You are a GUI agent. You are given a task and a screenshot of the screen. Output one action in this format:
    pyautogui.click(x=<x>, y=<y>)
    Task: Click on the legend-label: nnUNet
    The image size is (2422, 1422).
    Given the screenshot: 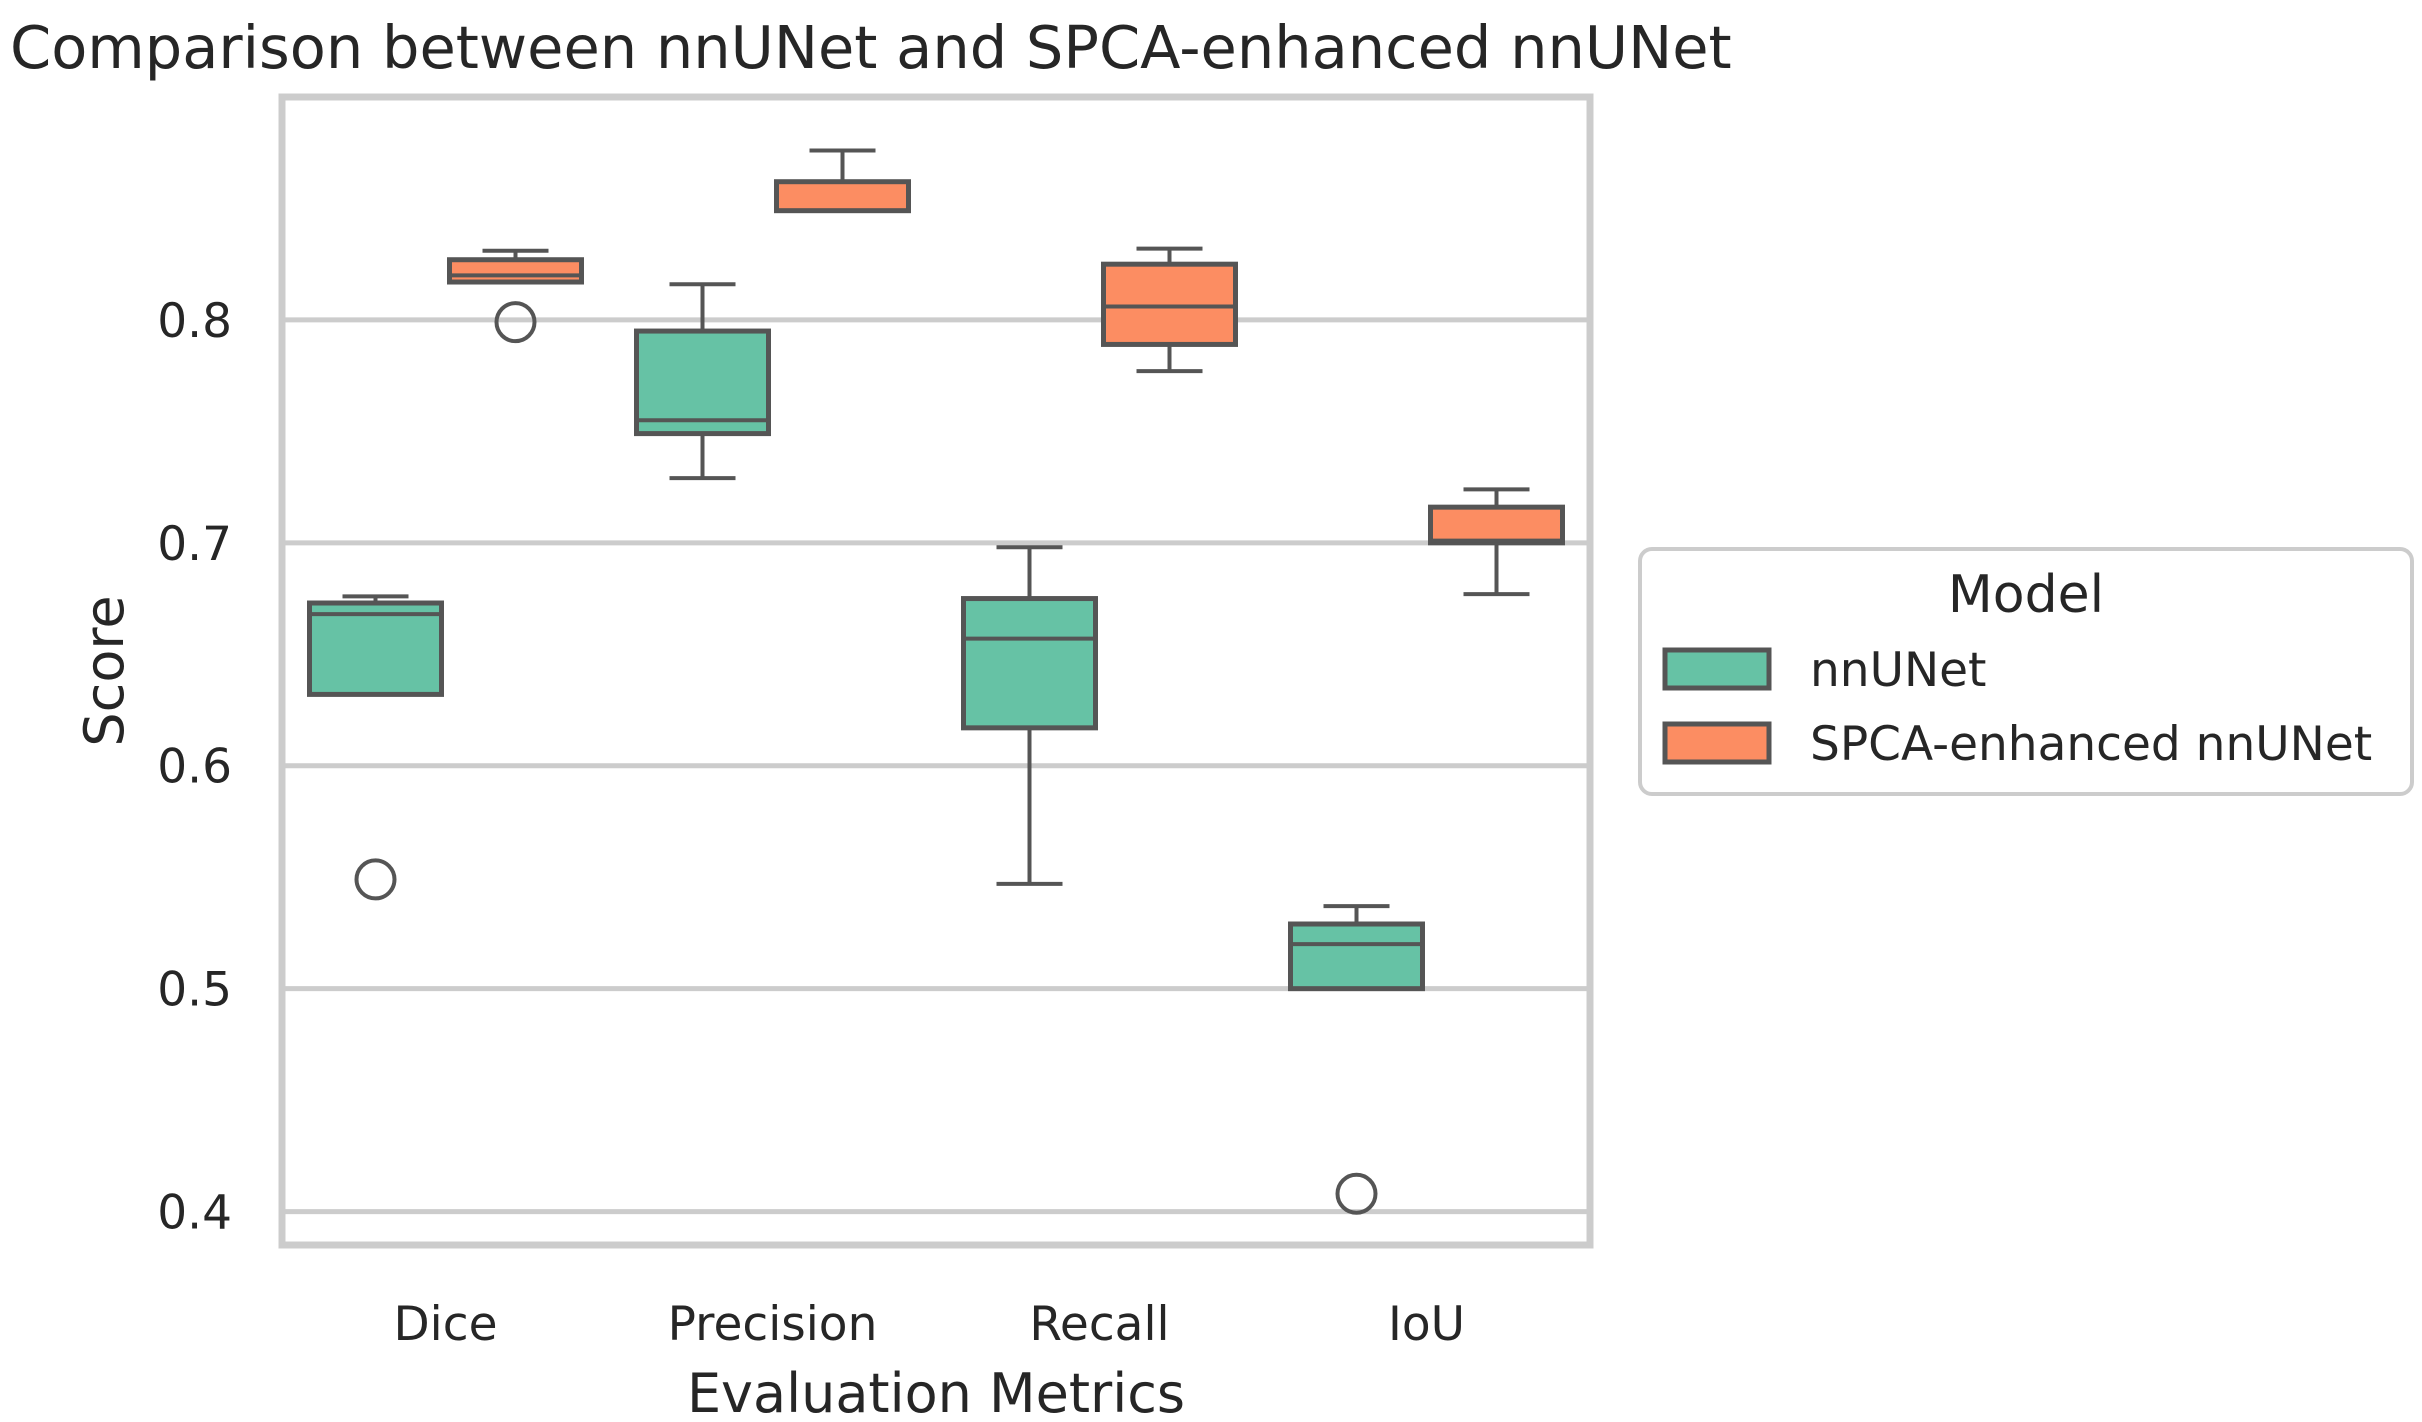 What is the action you would take?
    pyautogui.click(x=1898, y=670)
    